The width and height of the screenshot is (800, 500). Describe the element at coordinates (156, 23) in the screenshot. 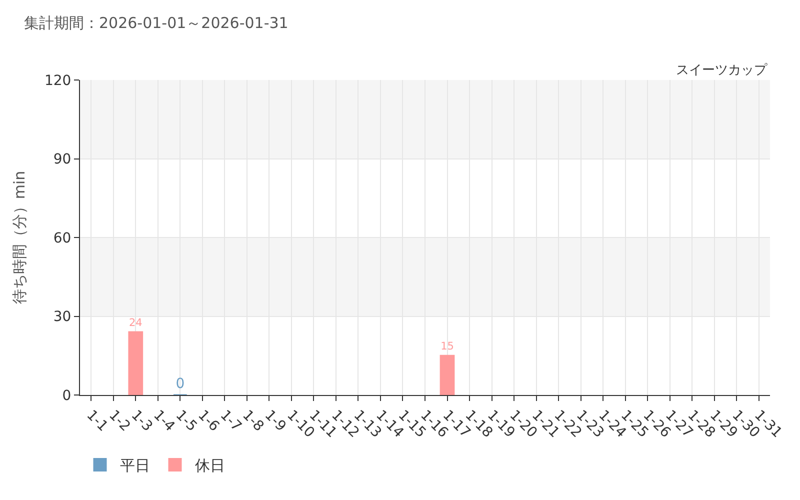

I see `chart-title: 集計期間：2026-01-01～2026-01-31` at that location.